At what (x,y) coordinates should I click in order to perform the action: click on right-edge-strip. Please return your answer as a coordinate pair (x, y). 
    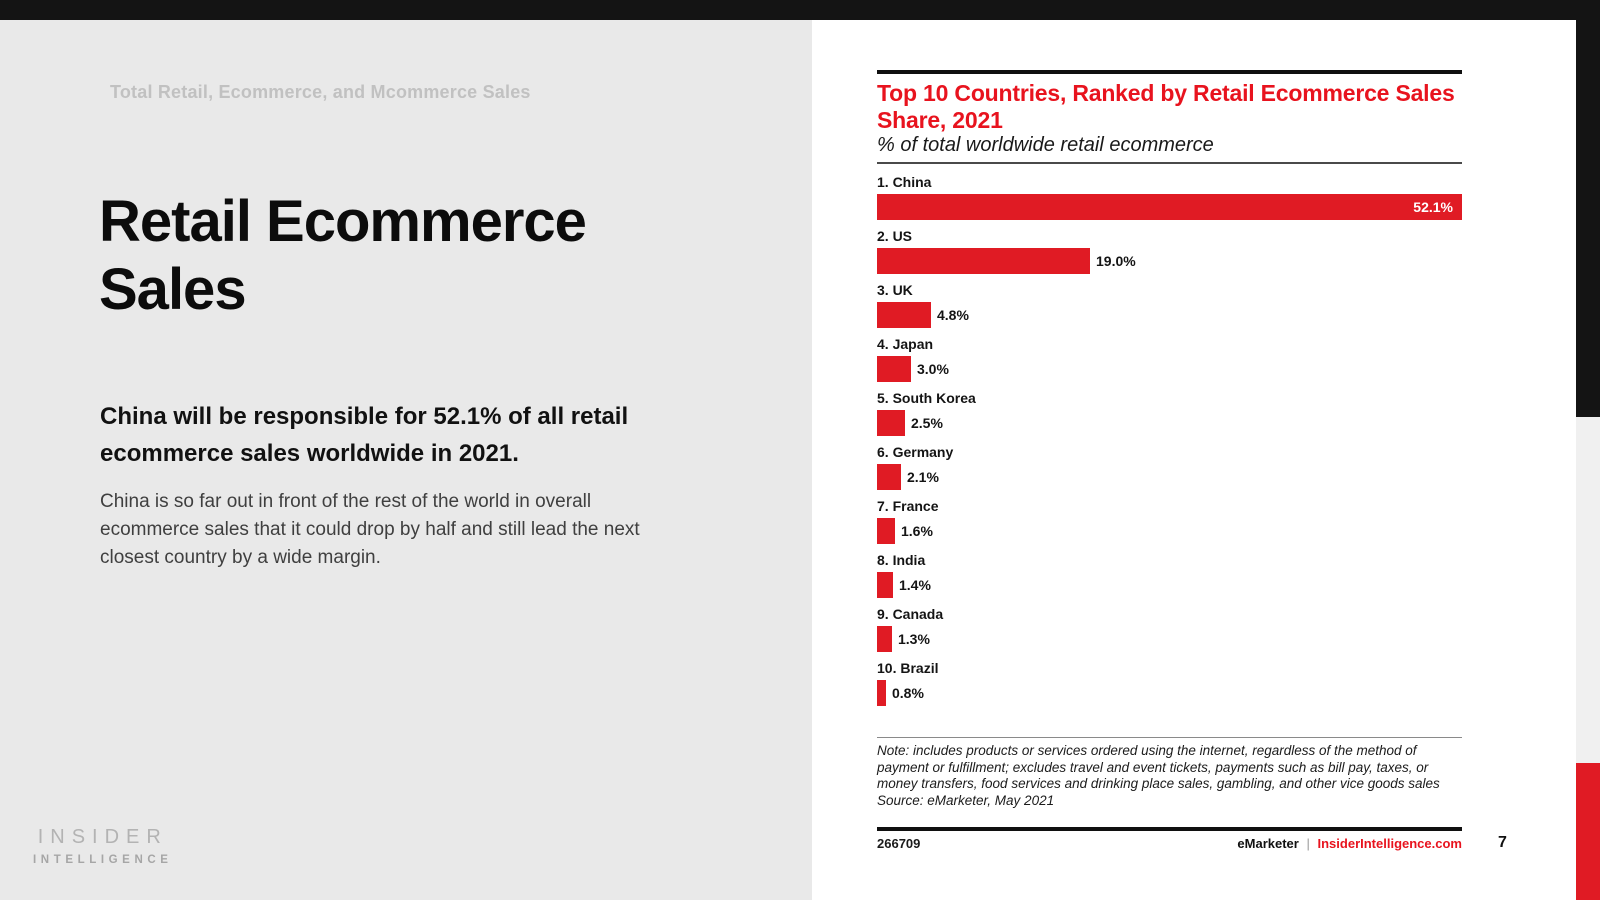
    Looking at the image, I should click on (1588, 450).